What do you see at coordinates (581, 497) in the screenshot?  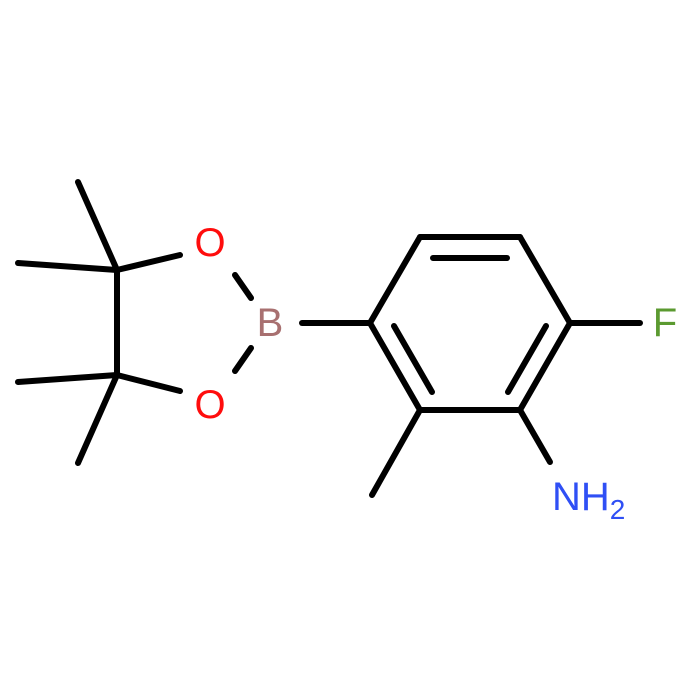 I see `atom-label-main: NH` at bounding box center [581, 497].